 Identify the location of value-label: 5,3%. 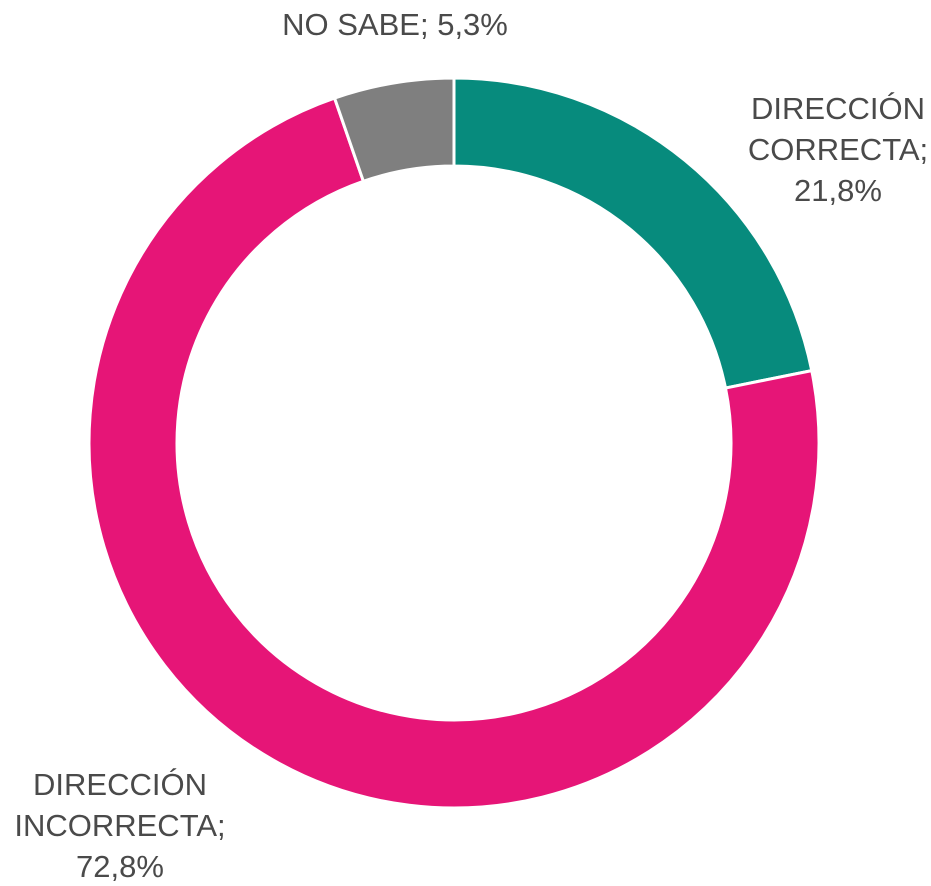
(472, 24).